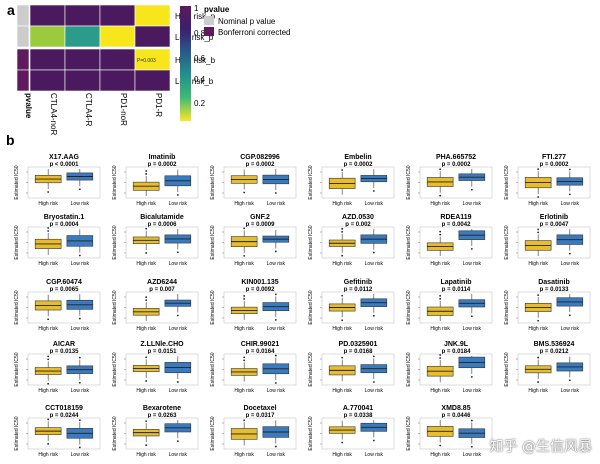  I want to click on drug-name: AZD.0530, so click(358, 217).